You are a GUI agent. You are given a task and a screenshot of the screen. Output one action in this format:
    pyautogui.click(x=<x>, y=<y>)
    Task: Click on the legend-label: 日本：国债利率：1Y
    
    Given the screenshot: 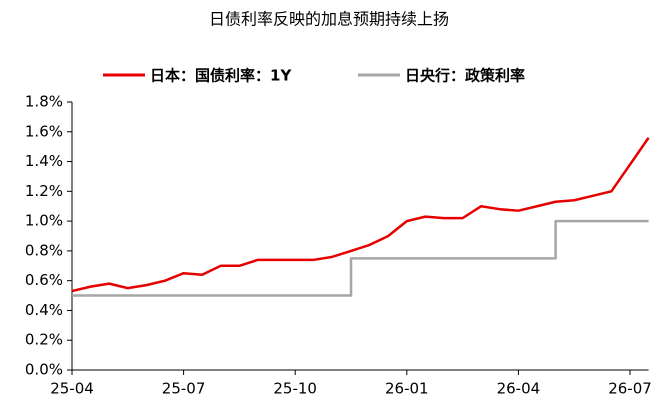 What is the action you would take?
    pyautogui.click(x=221, y=76)
    